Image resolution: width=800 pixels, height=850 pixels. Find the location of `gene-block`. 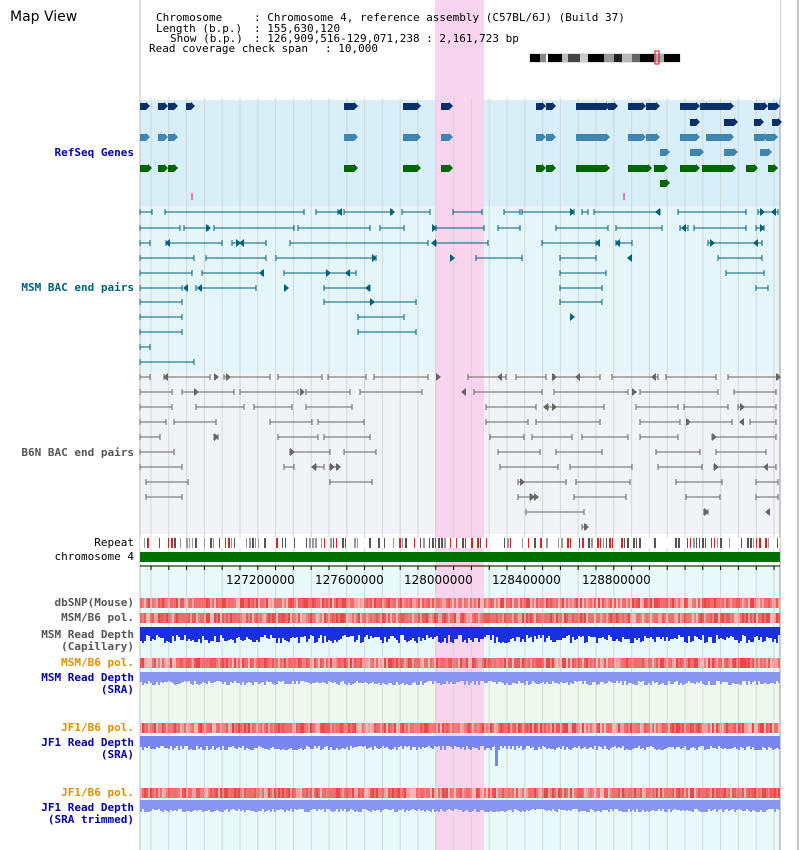

gene-block is located at coordinates (759, 106).